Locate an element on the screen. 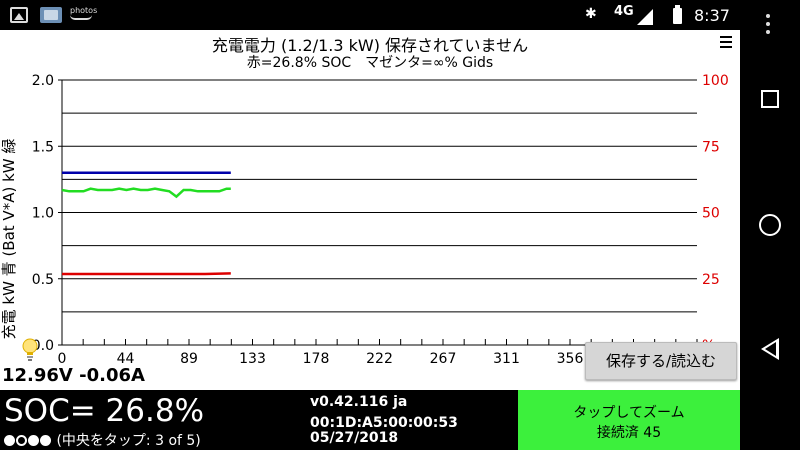  page-dot-empty-icon is located at coordinates (21, 440).